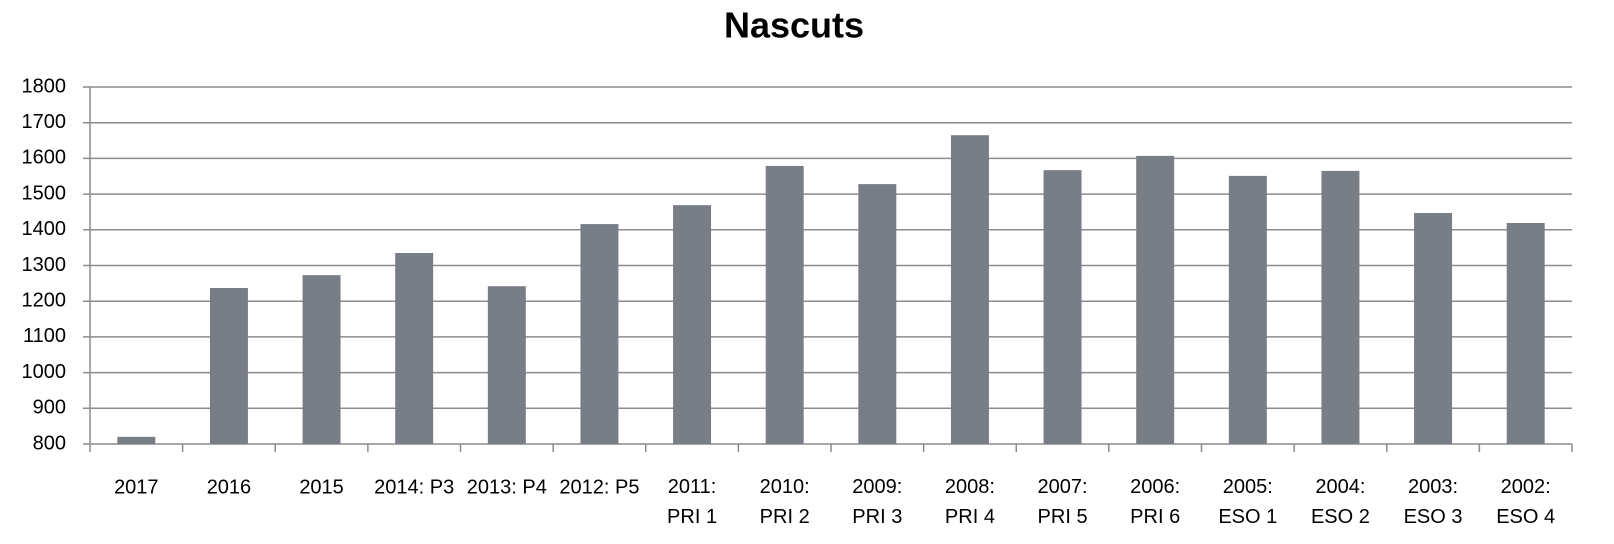  I want to click on y-tick-label: 1700, so click(44, 122).